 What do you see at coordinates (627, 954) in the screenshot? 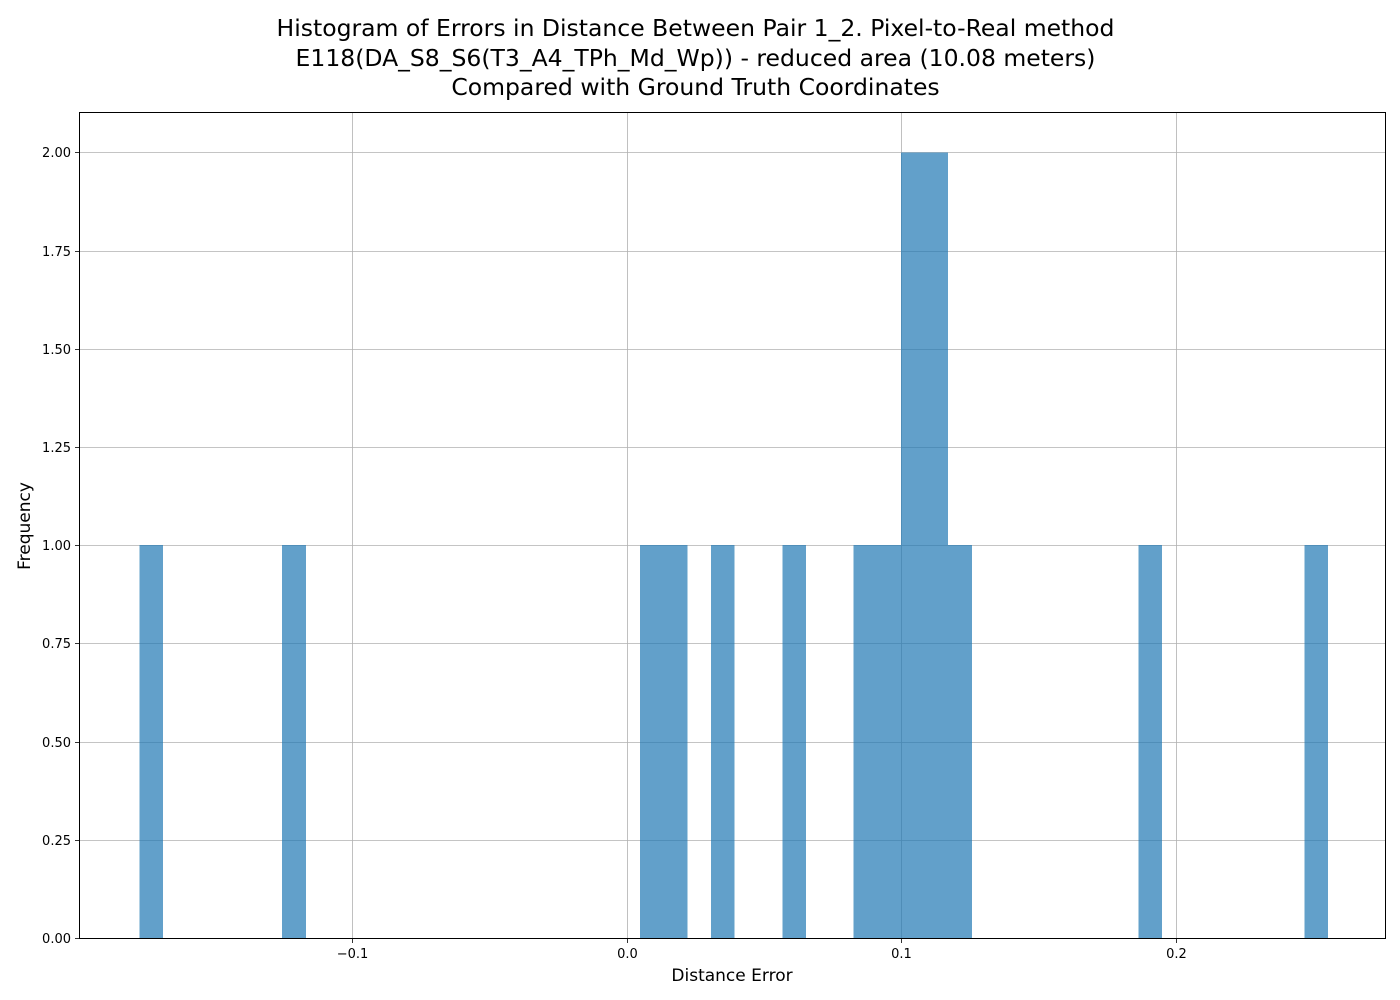
I see `x-tick-label-1: 0.0` at bounding box center [627, 954].